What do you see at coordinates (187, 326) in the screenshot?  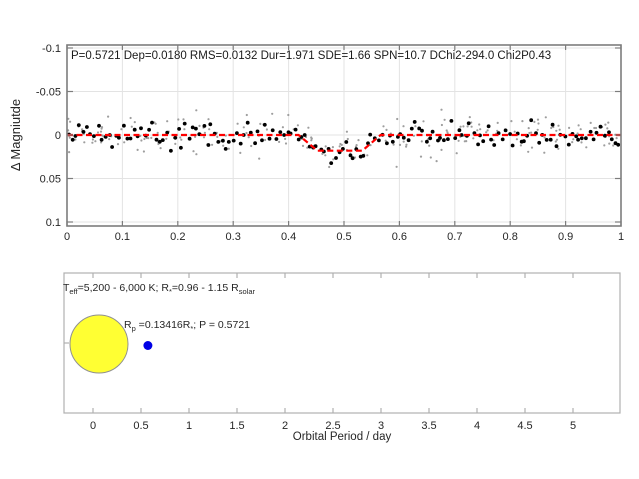 I see `planet-annotation: Rp =0.13416R*; P = 0.5721` at bounding box center [187, 326].